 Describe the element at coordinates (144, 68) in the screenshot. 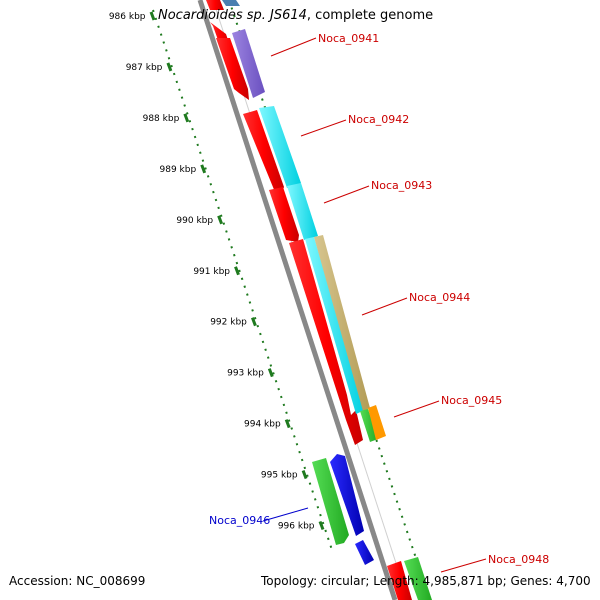

I see `ruler-label: 987 kbp` at that location.